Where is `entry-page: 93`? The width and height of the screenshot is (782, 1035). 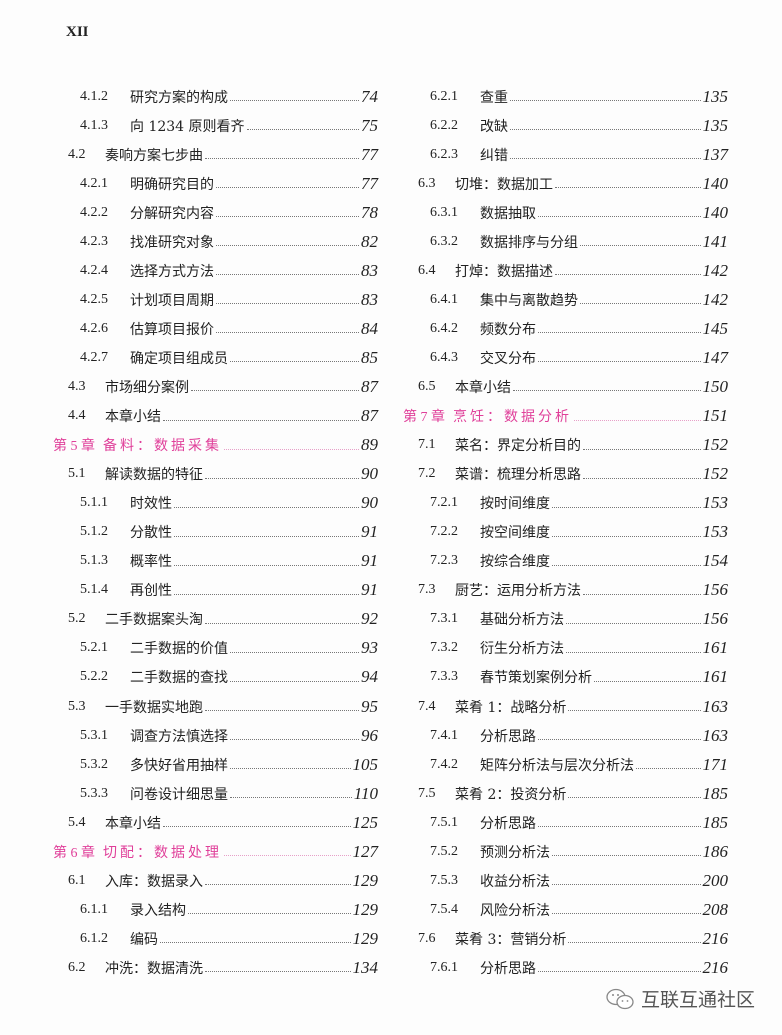 entry-page: 93 is located at coordinates (369, 648).